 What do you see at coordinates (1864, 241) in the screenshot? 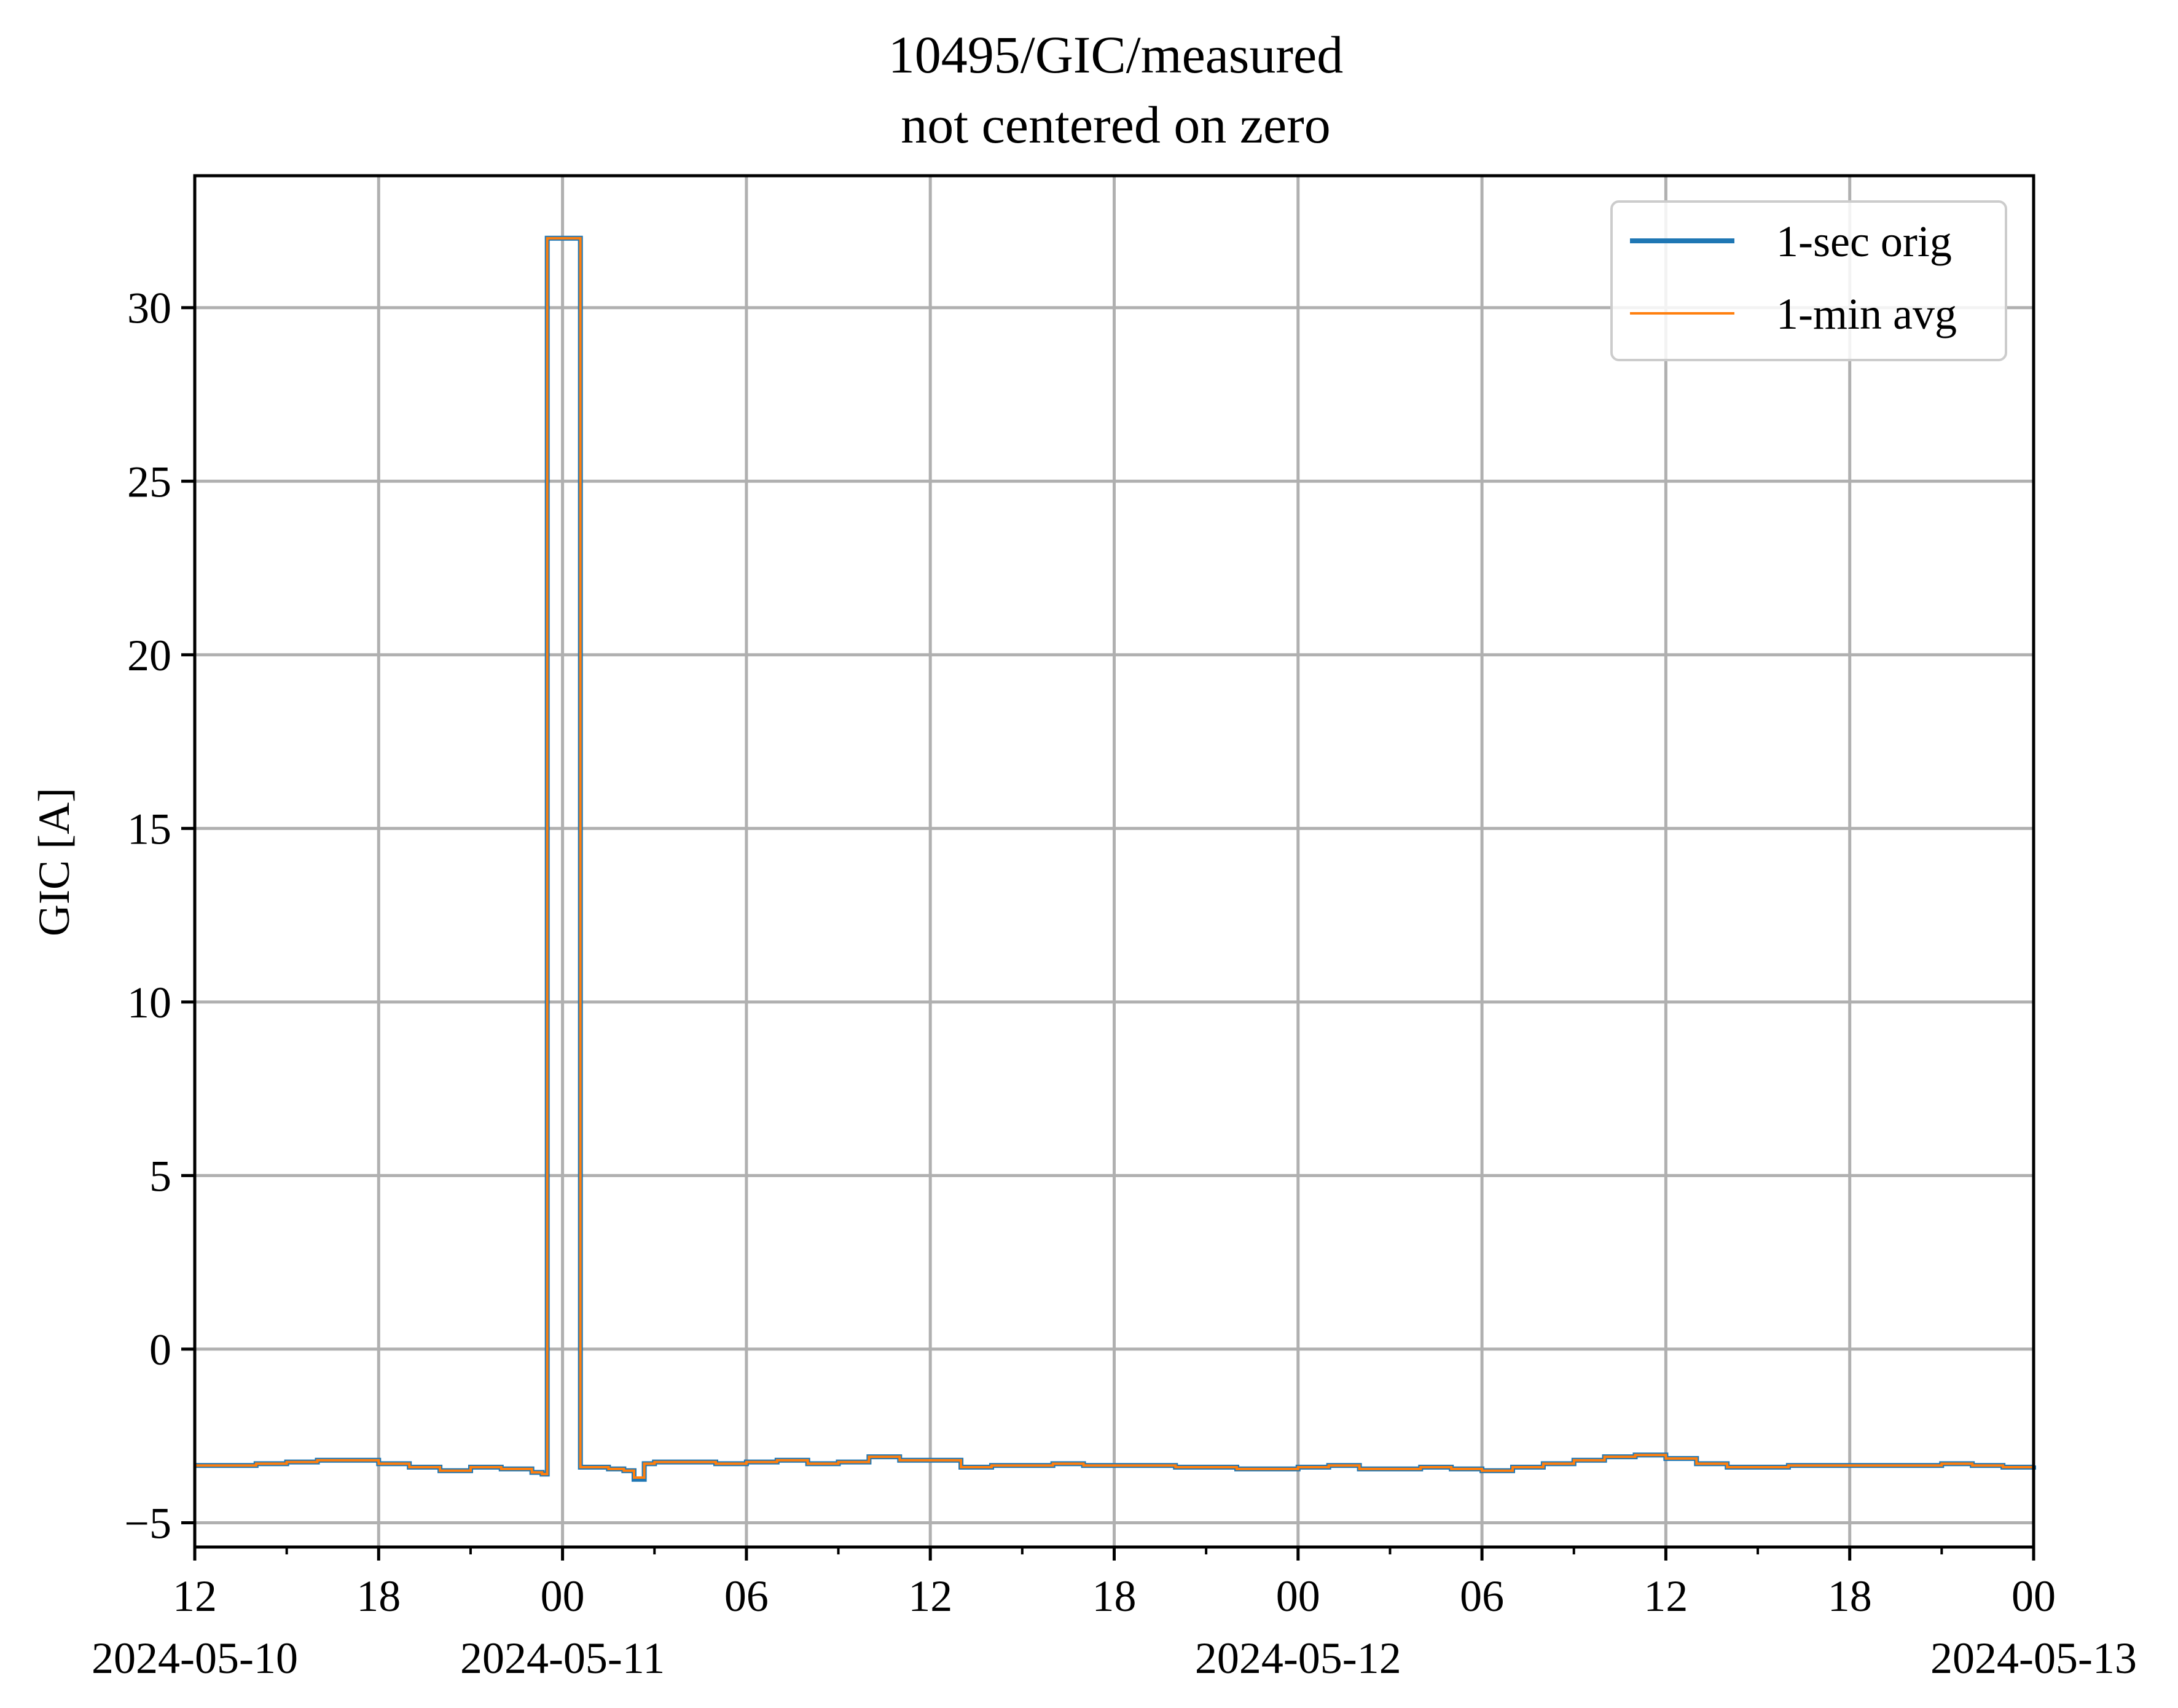
I see `legend-label: 1-sec orig` at bounding box center [1864, 241].